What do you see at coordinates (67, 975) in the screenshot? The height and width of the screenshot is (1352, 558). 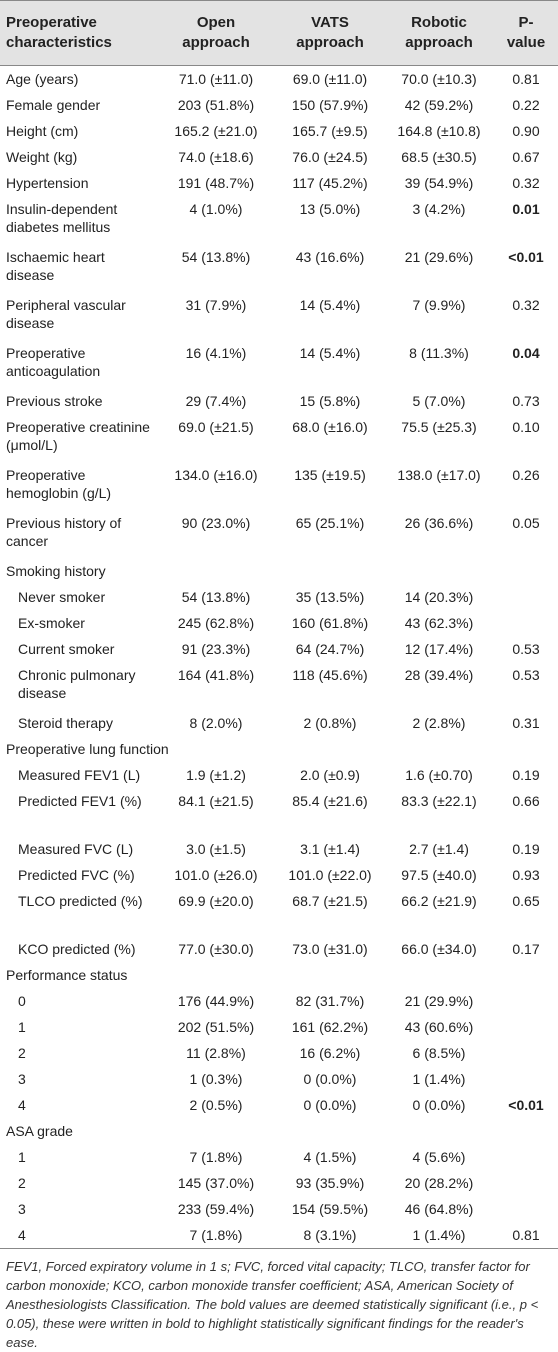 I see `group-title: Performance status` at bounding box center [67, 975].